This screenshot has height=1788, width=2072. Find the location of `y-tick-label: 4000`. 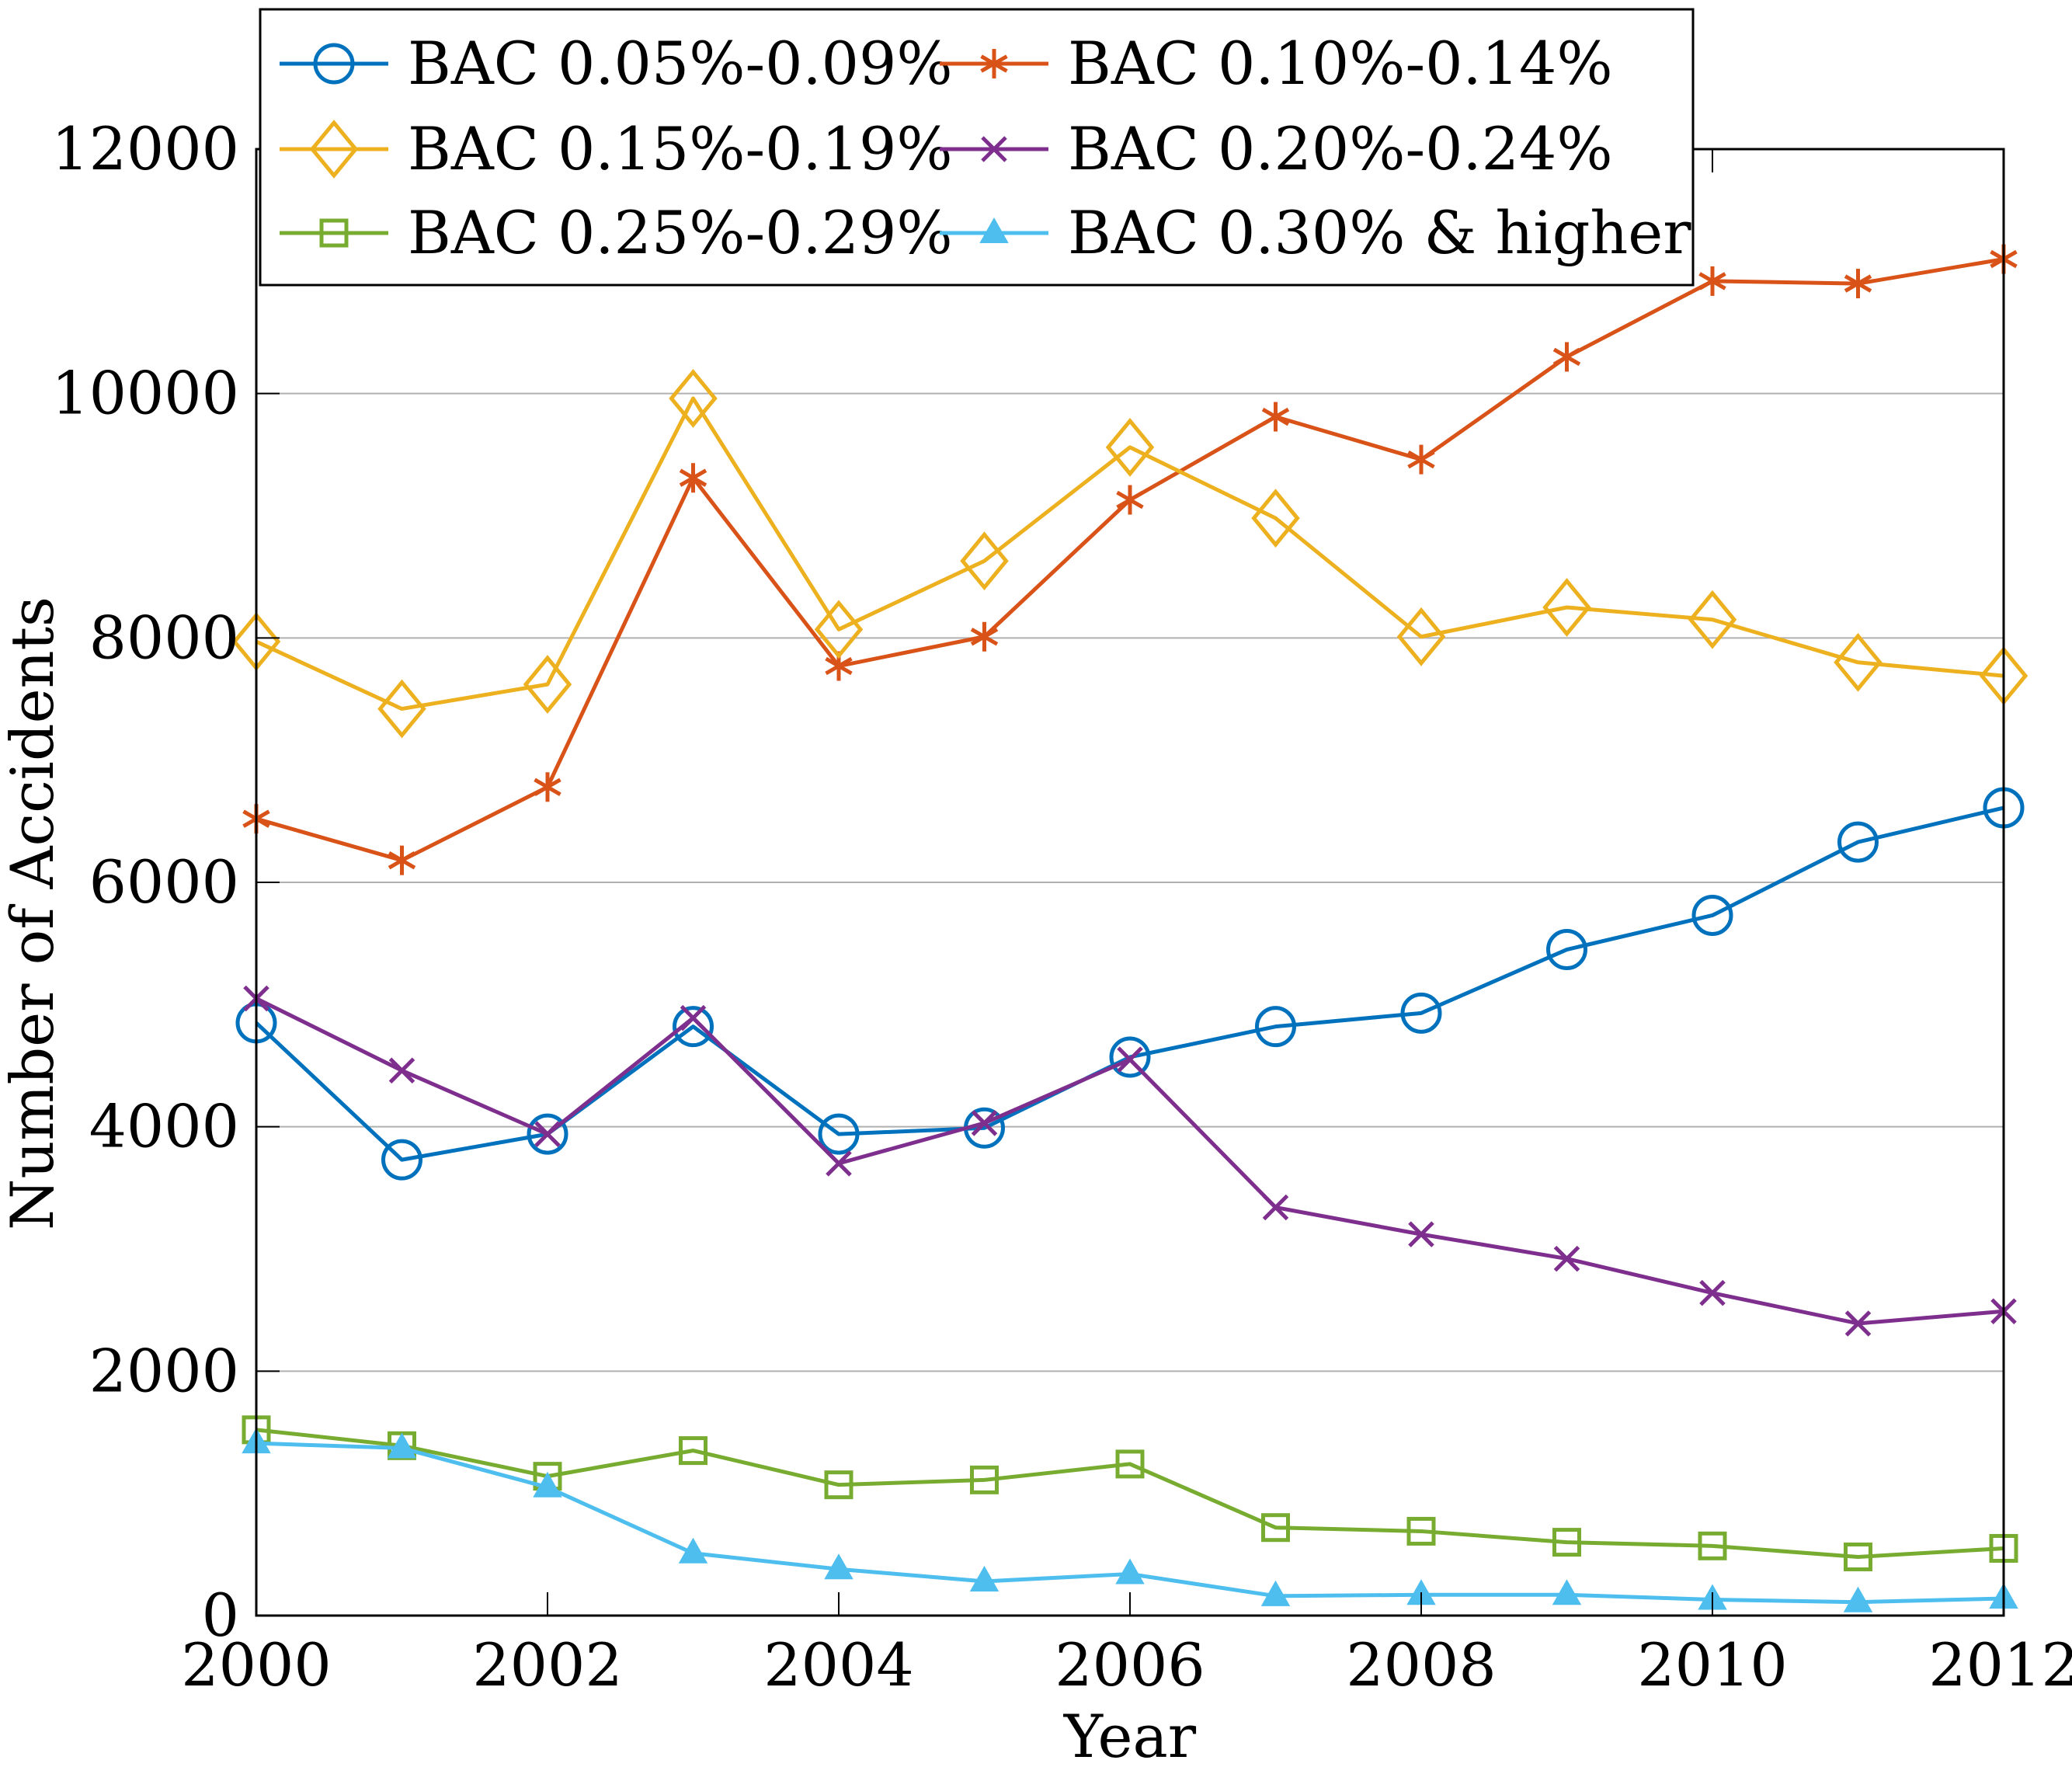

y-tick-label: 4000 is located at coordinates (164, 1126).